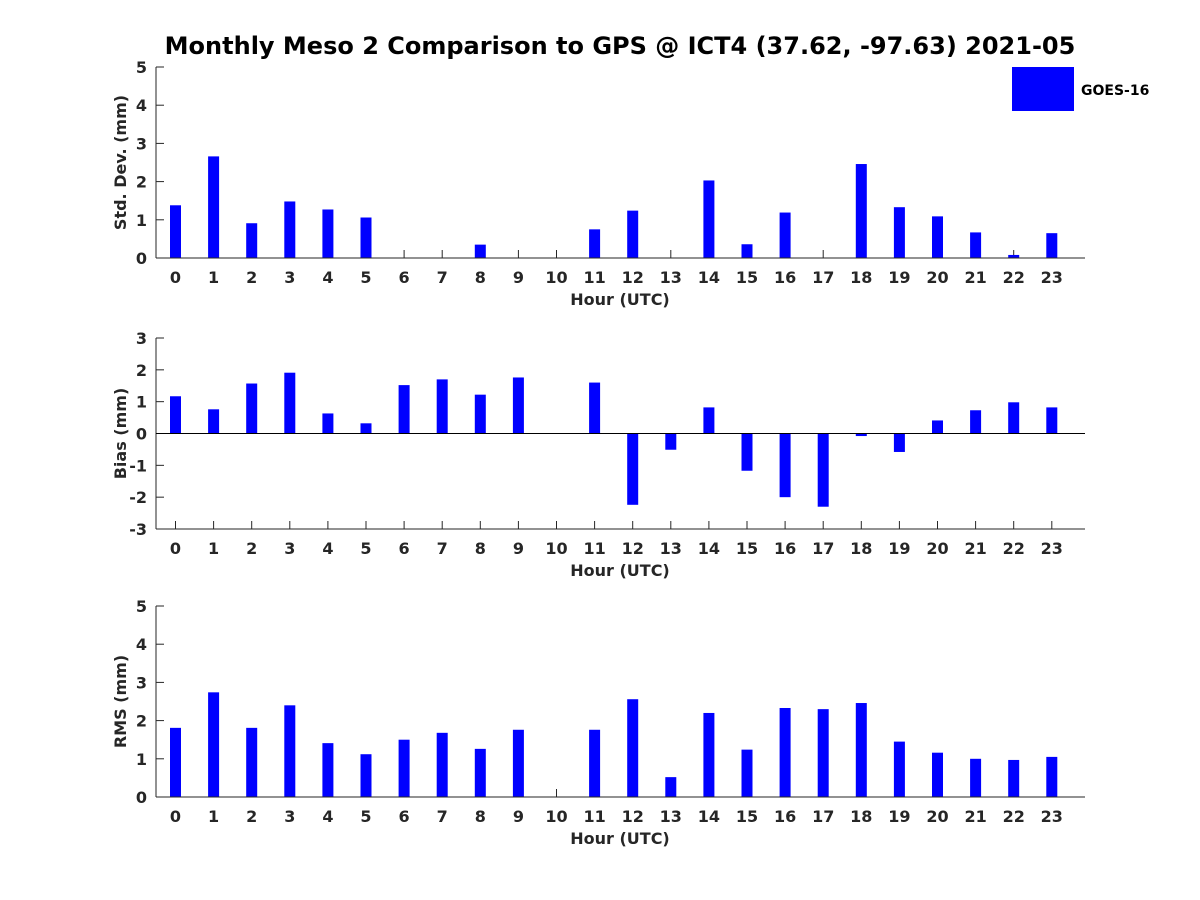 Image resolution: width=1200 pixels, height=900 pixels. What do you see at coordinates (975, 277) in the screenshot?
I see `x-tick-label: 21` at bounding box center [975, 277].